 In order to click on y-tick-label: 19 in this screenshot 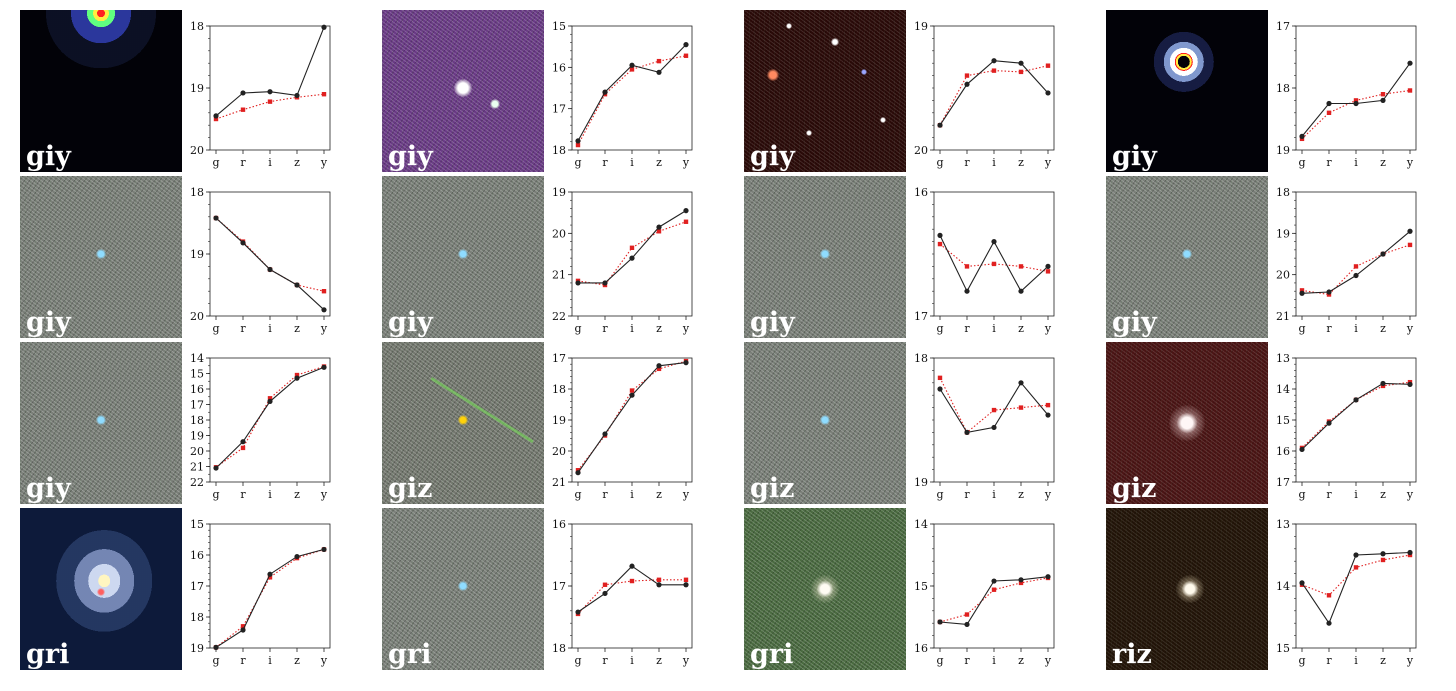, I will do `click(559, 192)`.